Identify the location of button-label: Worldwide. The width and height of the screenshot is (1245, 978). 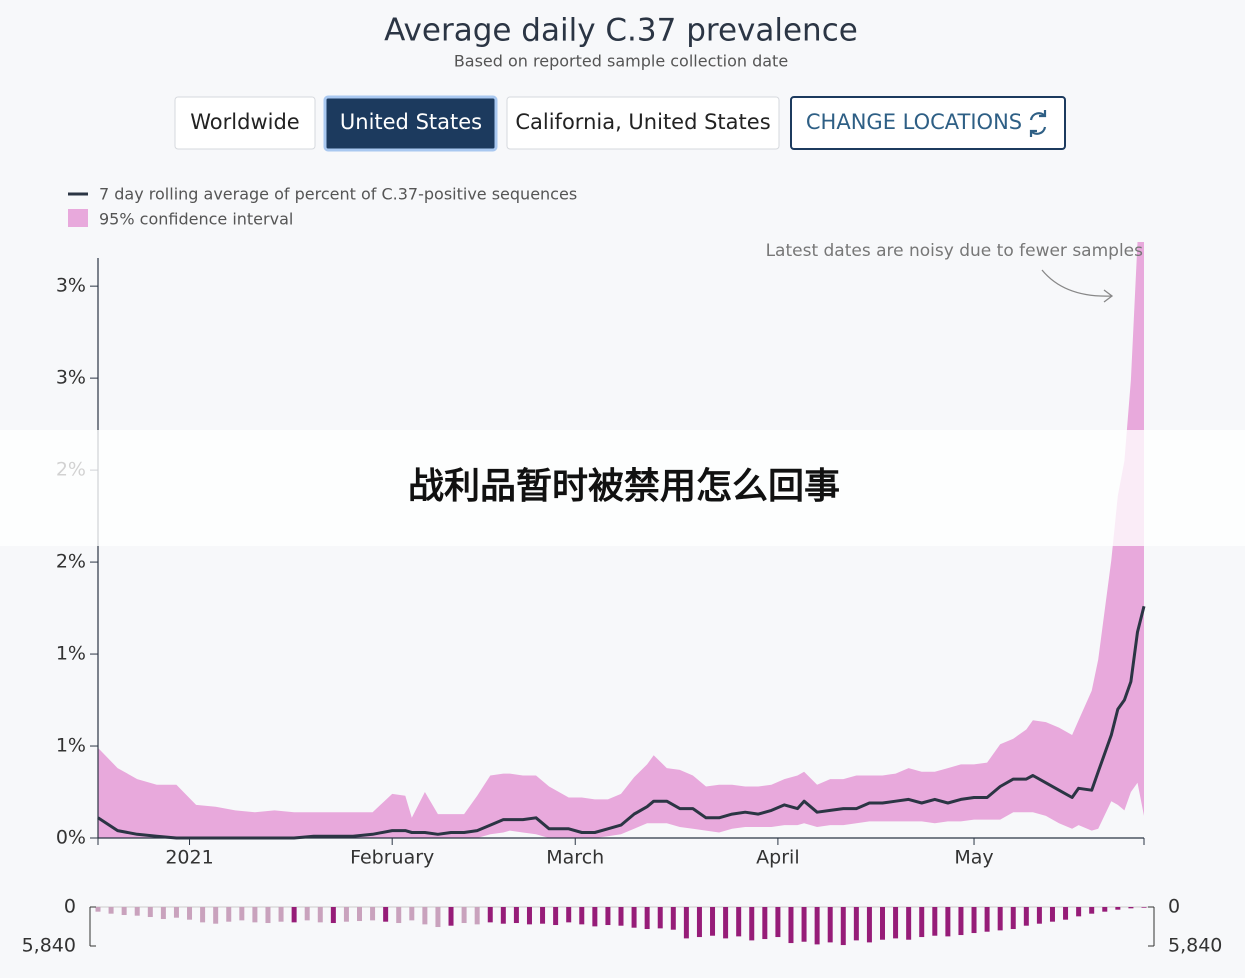
(244, 122).